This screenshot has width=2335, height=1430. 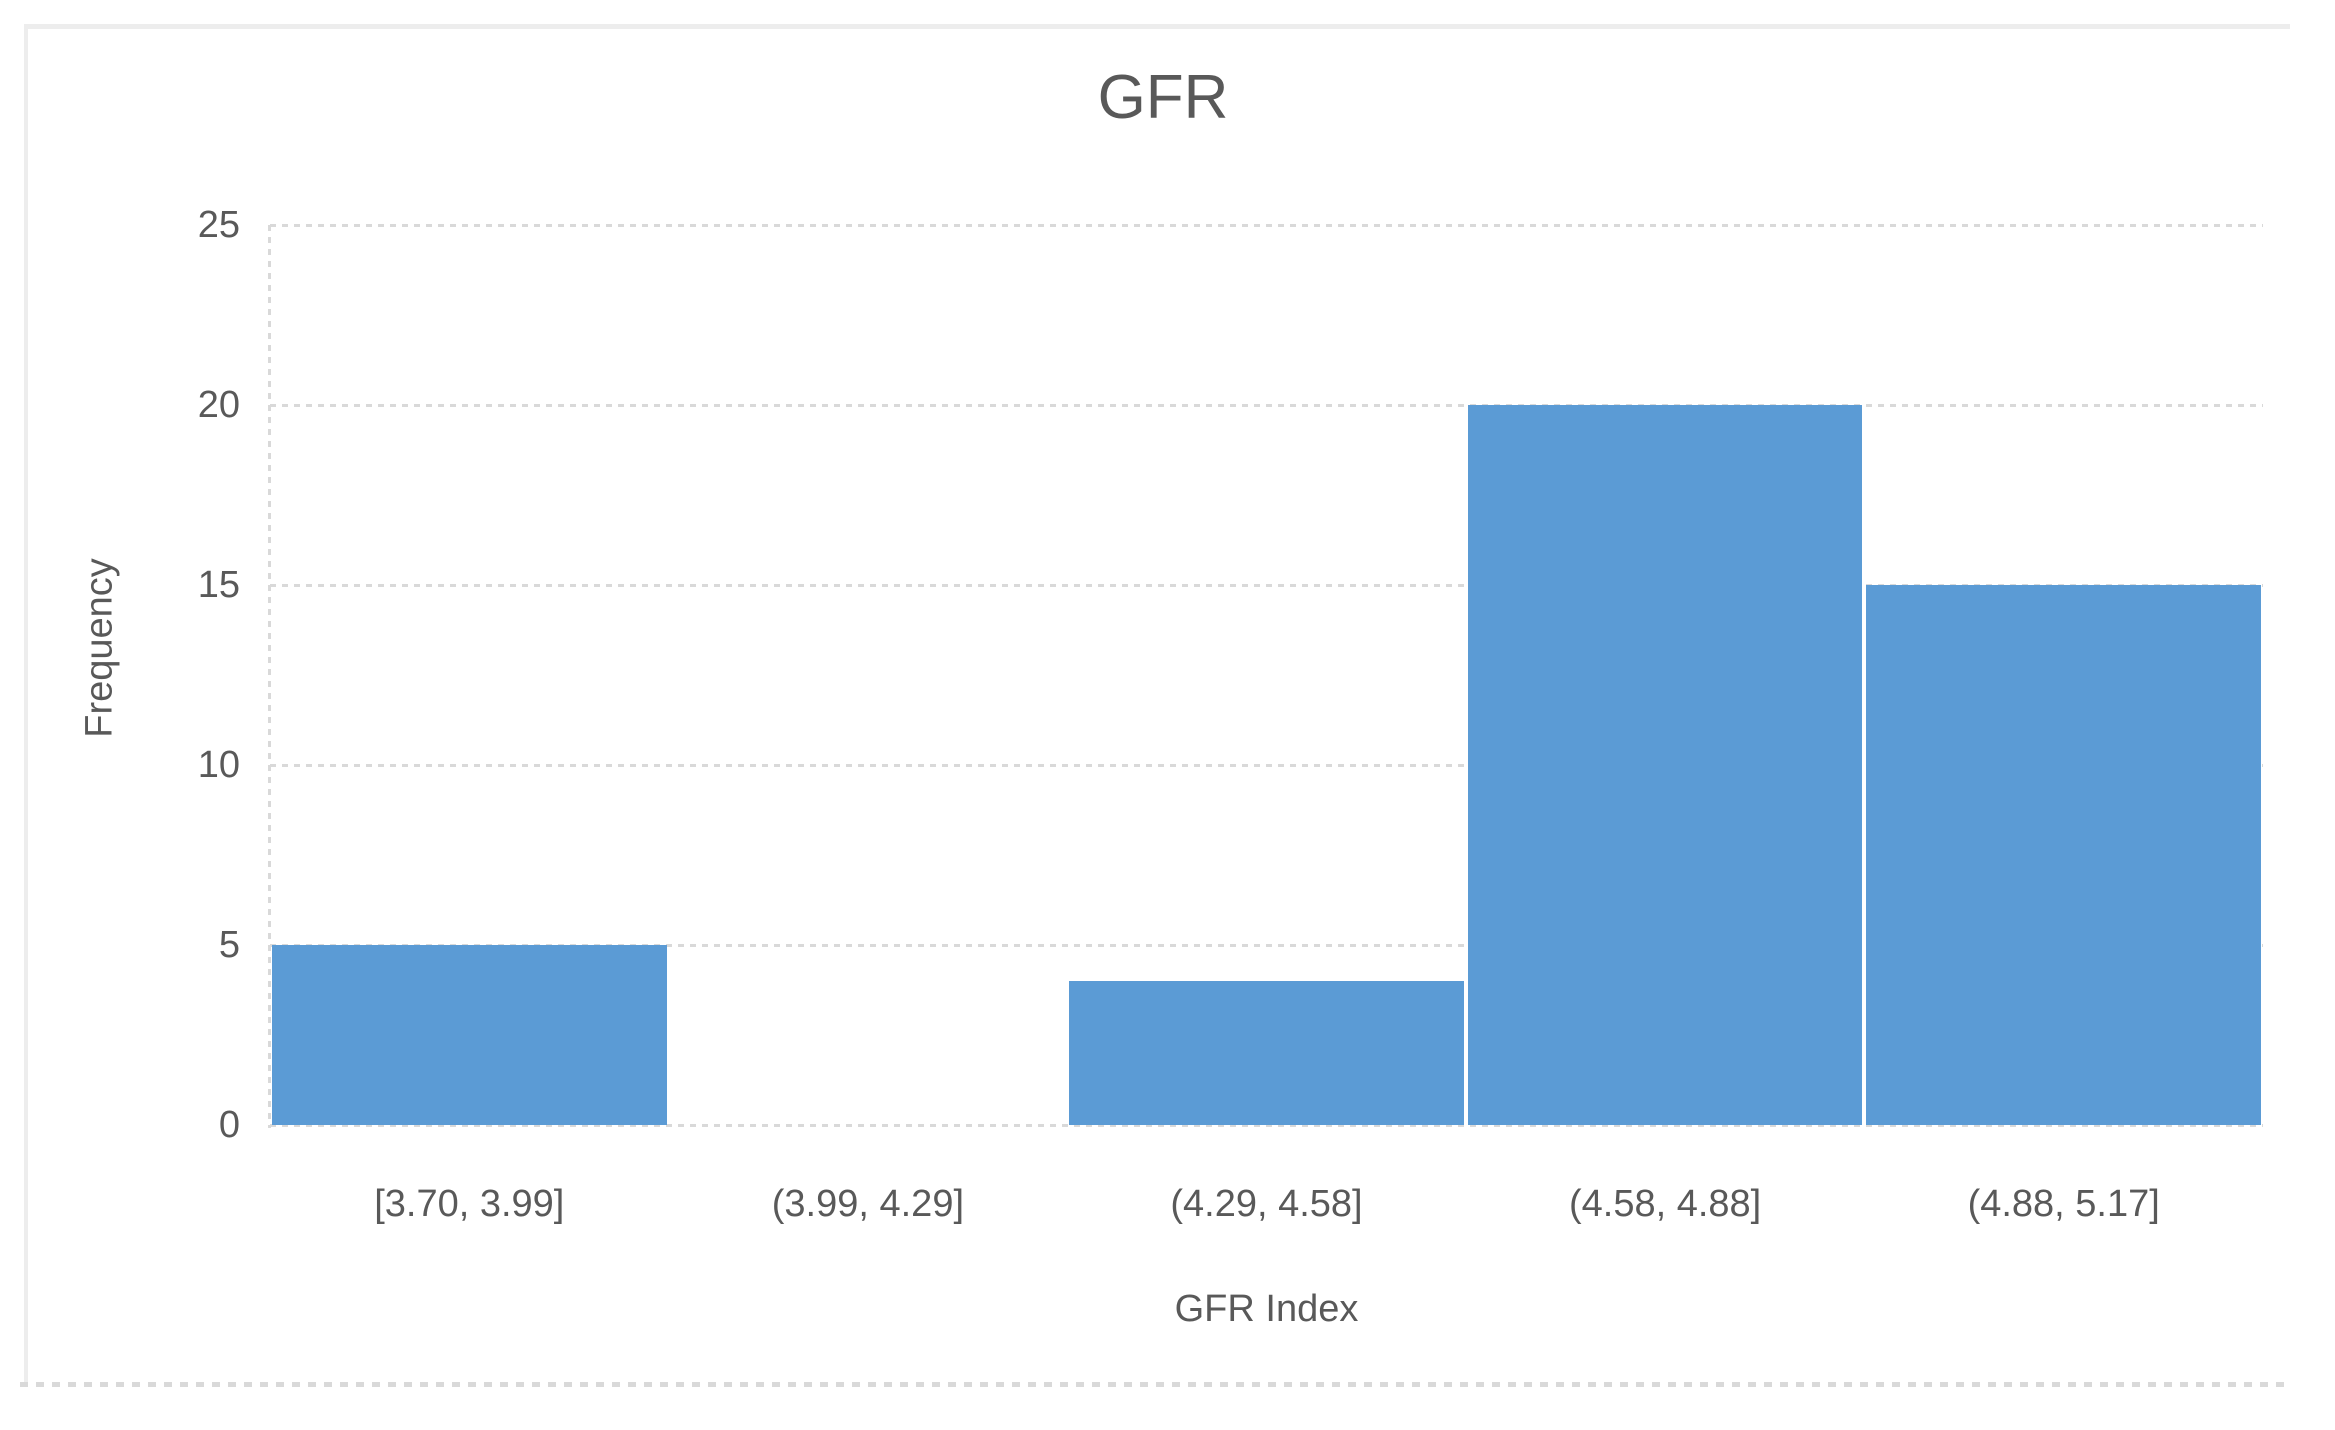 I want to click on chart-frame-left-border, so click(x=26, y=704).